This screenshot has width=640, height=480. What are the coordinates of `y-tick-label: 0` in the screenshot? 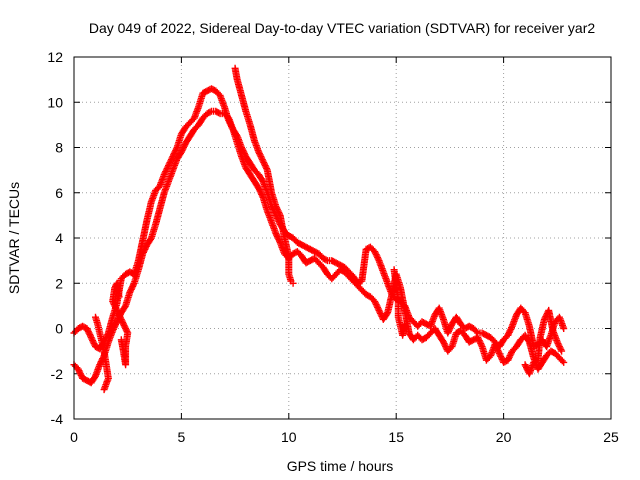 It's located at (59, 329).